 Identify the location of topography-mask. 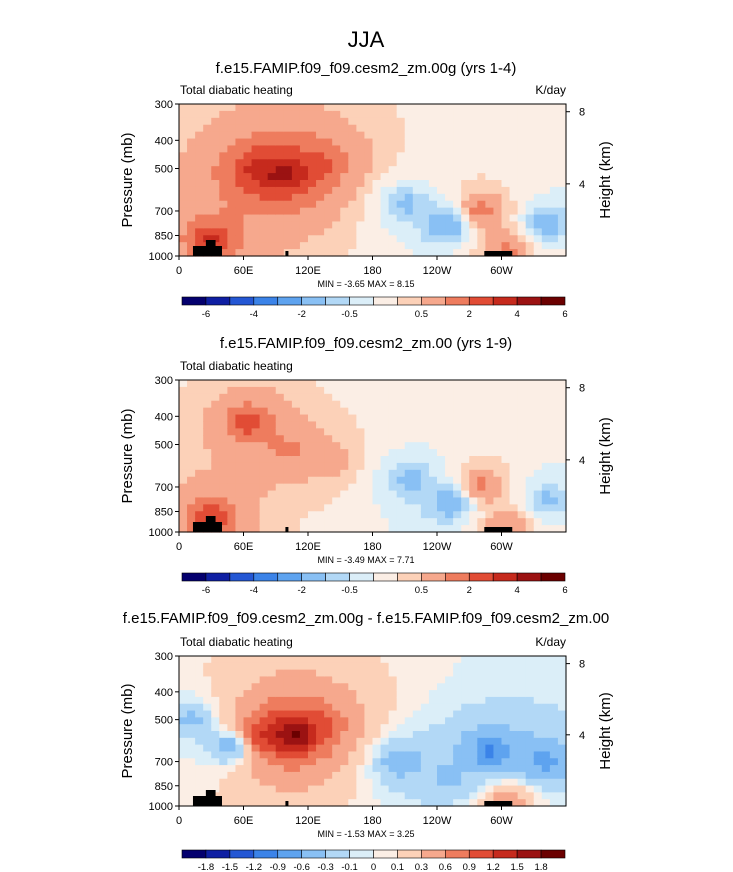
(352, 248).